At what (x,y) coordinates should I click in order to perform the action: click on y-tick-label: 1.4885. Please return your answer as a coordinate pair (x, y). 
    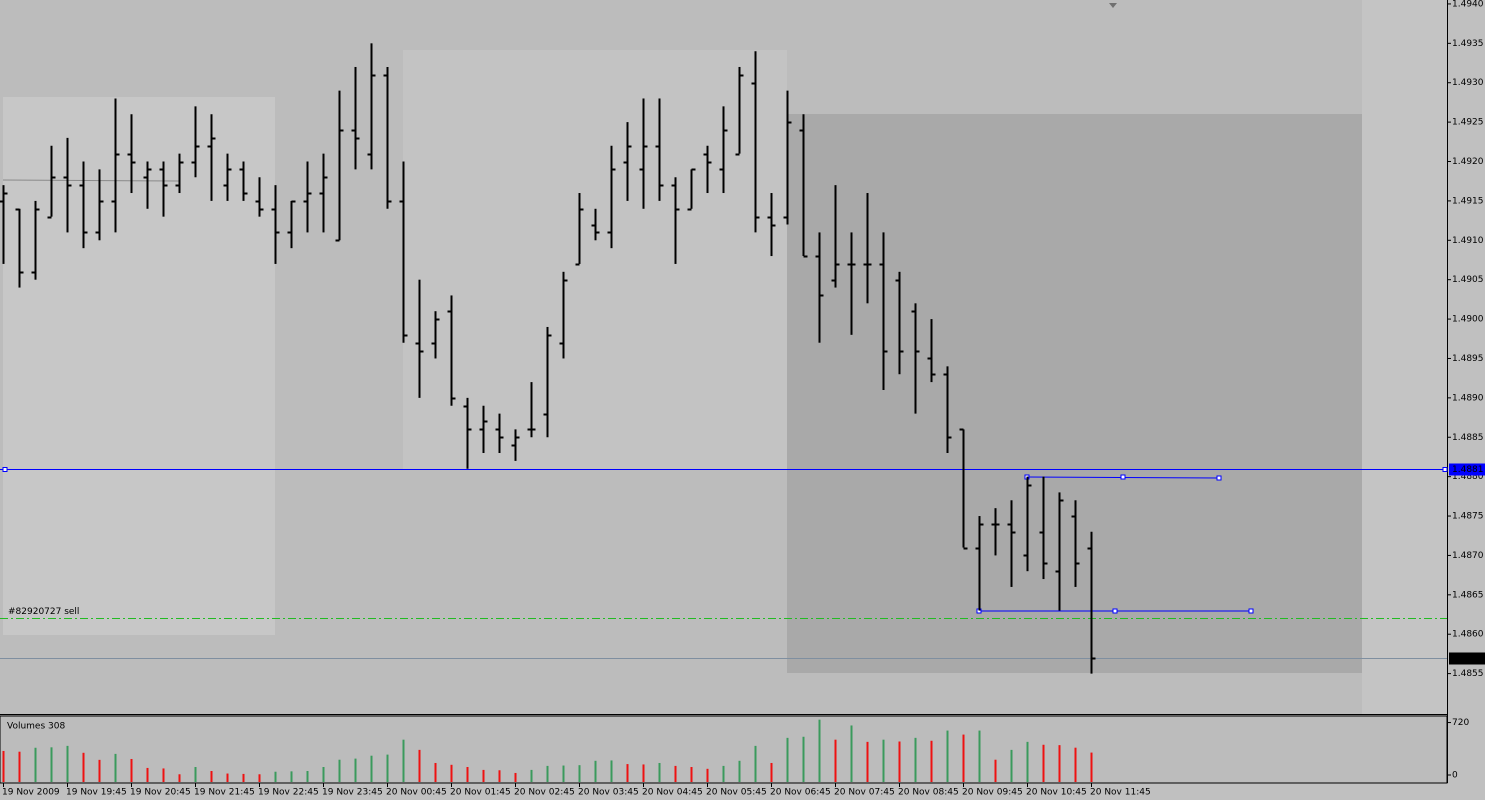
    Looking at the image, I should click on (1468, 438).